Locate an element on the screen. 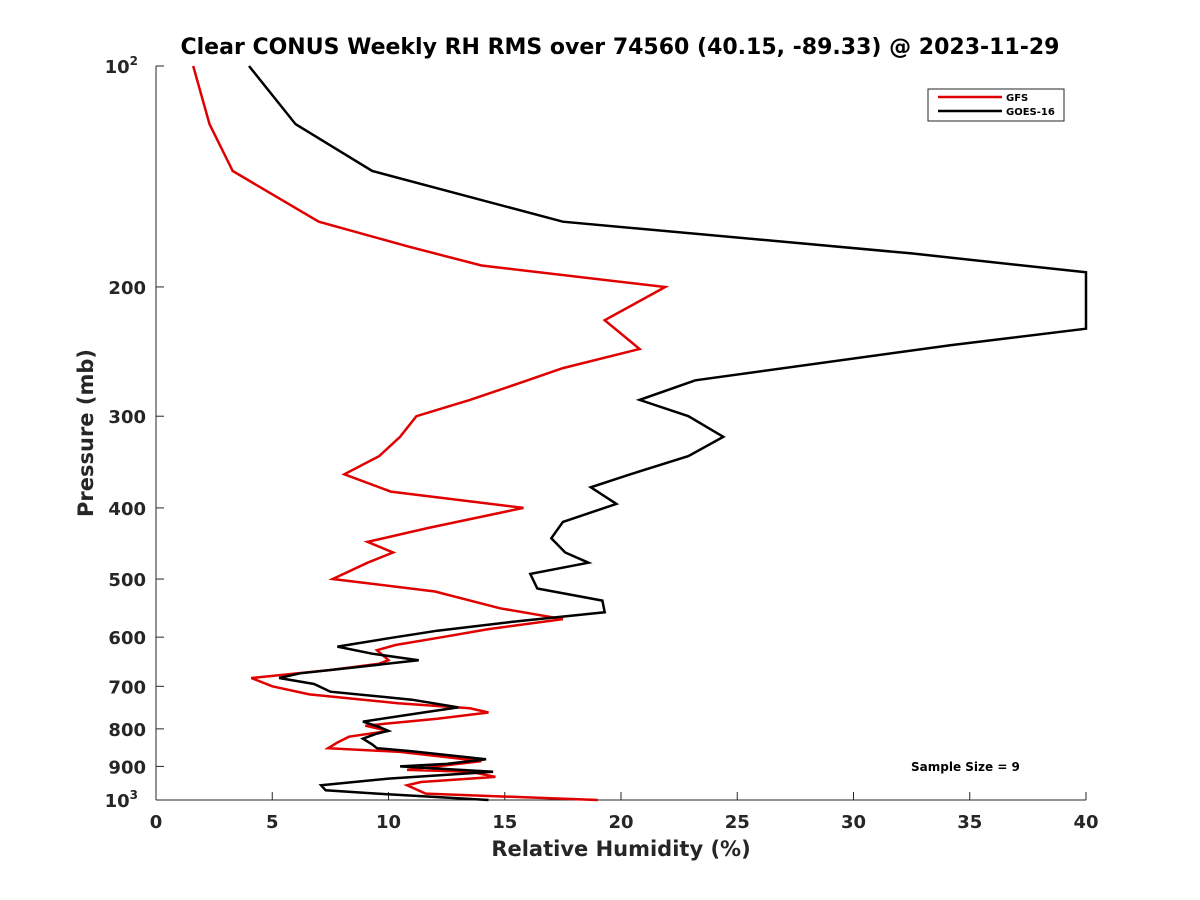  x-tick-label: 40 is located at coordinates (1085, 822).